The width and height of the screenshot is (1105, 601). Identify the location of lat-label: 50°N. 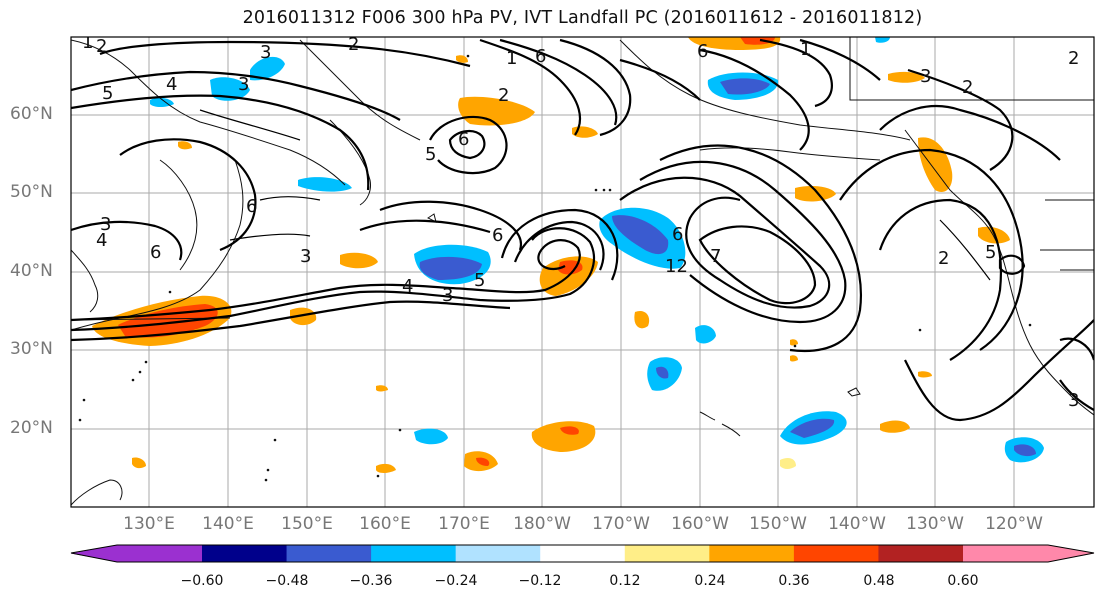
(31, 192).